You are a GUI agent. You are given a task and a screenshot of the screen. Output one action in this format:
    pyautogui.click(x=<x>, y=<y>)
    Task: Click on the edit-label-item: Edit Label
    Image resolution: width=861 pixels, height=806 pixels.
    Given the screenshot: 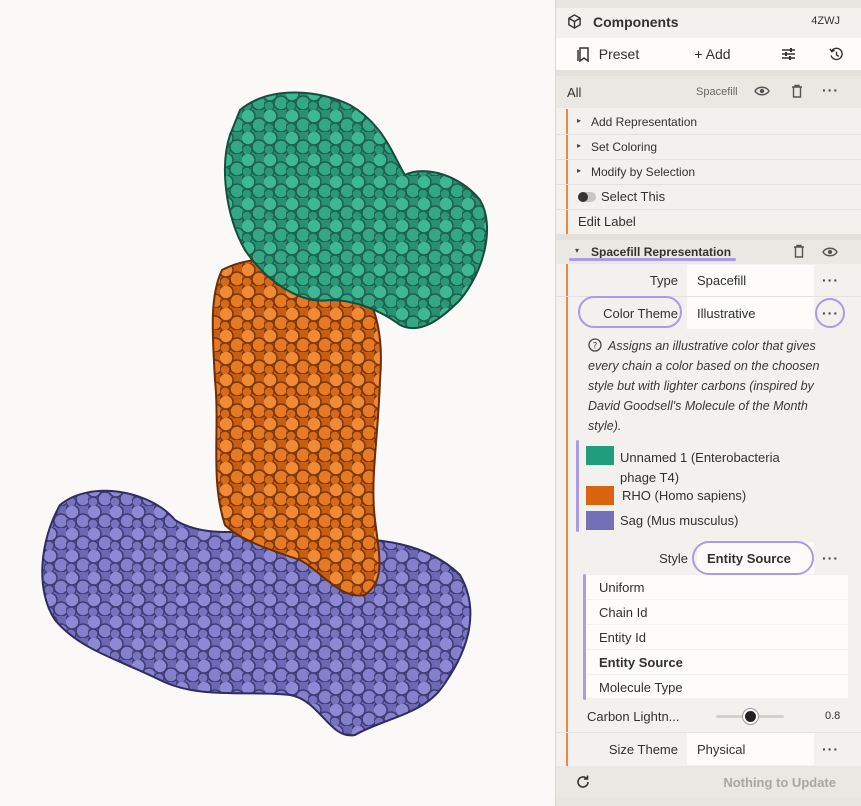 What is the action you would take?
    pyautogui.click(x=708, y=221)
    